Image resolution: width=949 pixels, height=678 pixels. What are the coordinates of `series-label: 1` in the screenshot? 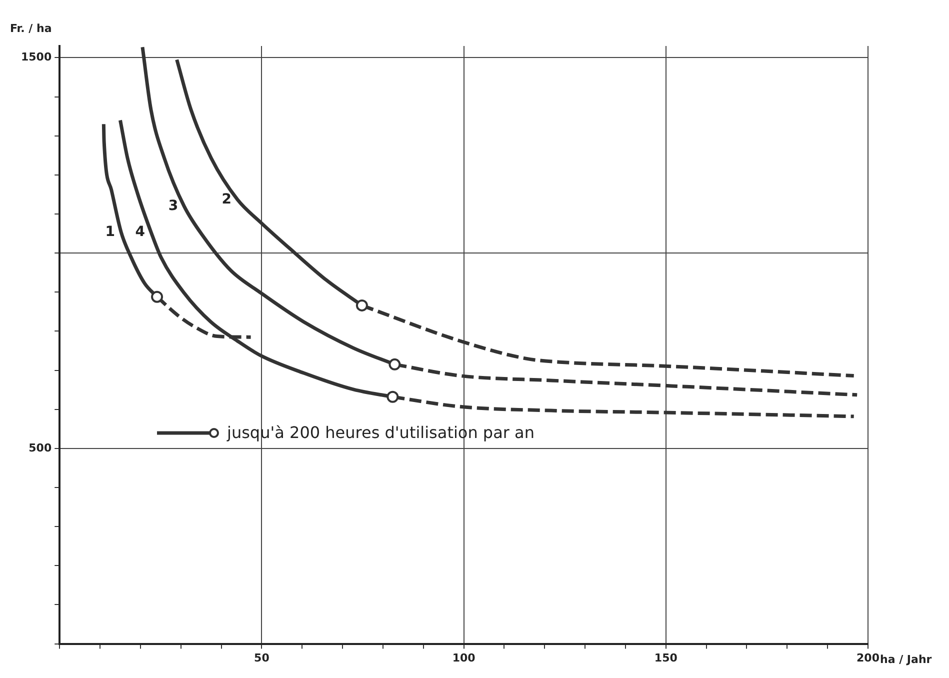 It's located at (110, 232).